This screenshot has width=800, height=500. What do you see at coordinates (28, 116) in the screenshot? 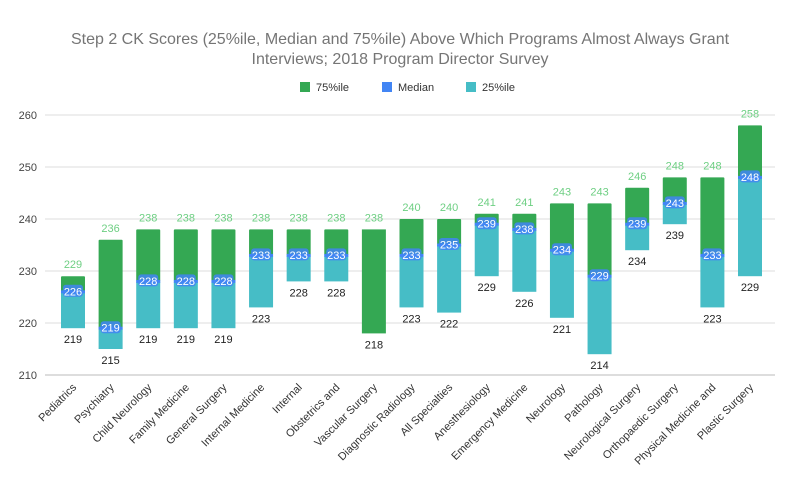
I see `y-tick-label: 260` at bounding box center [28, 116].